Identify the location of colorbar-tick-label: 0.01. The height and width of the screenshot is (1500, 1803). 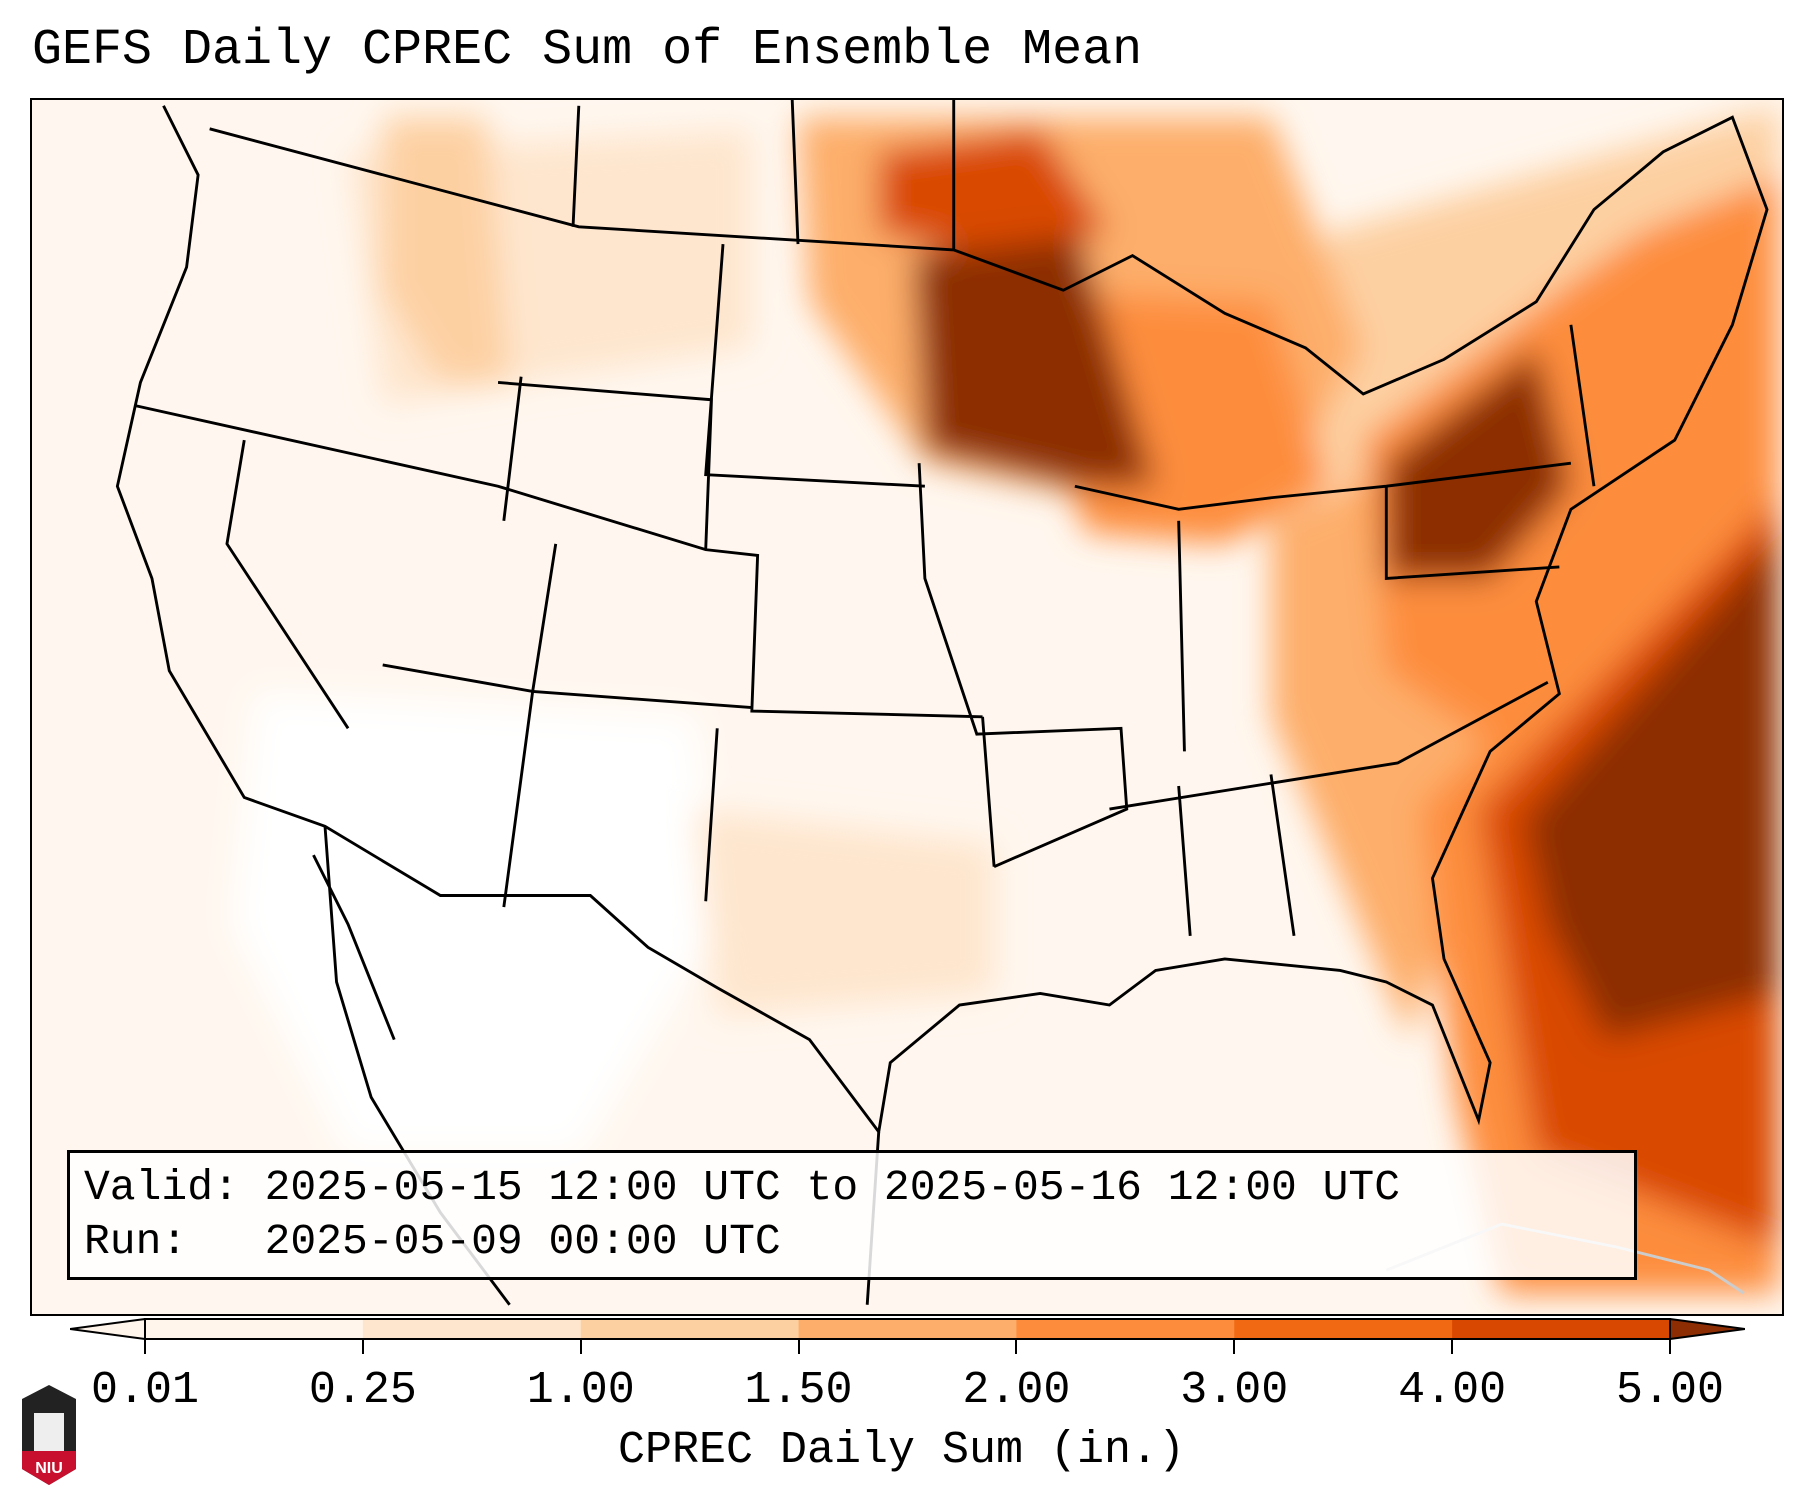
(145, 1390).